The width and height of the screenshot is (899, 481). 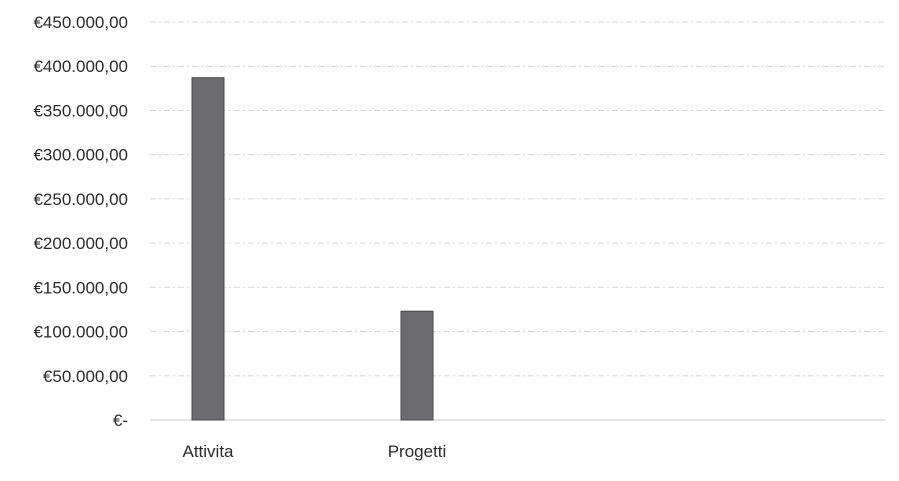 What do you see at coordinates (314, 451) in the screenshot?
I see `x-axis-category-labels: Attivita Progetti` at bounding box center [314, 451].